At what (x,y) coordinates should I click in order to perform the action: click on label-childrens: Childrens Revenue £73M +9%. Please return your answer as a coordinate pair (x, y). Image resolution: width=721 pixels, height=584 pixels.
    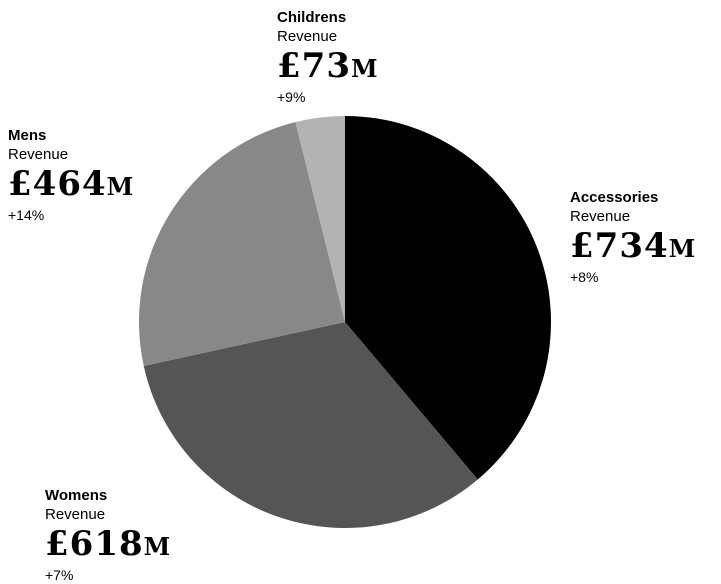
    Looking at the image, I should click on (327, 57).